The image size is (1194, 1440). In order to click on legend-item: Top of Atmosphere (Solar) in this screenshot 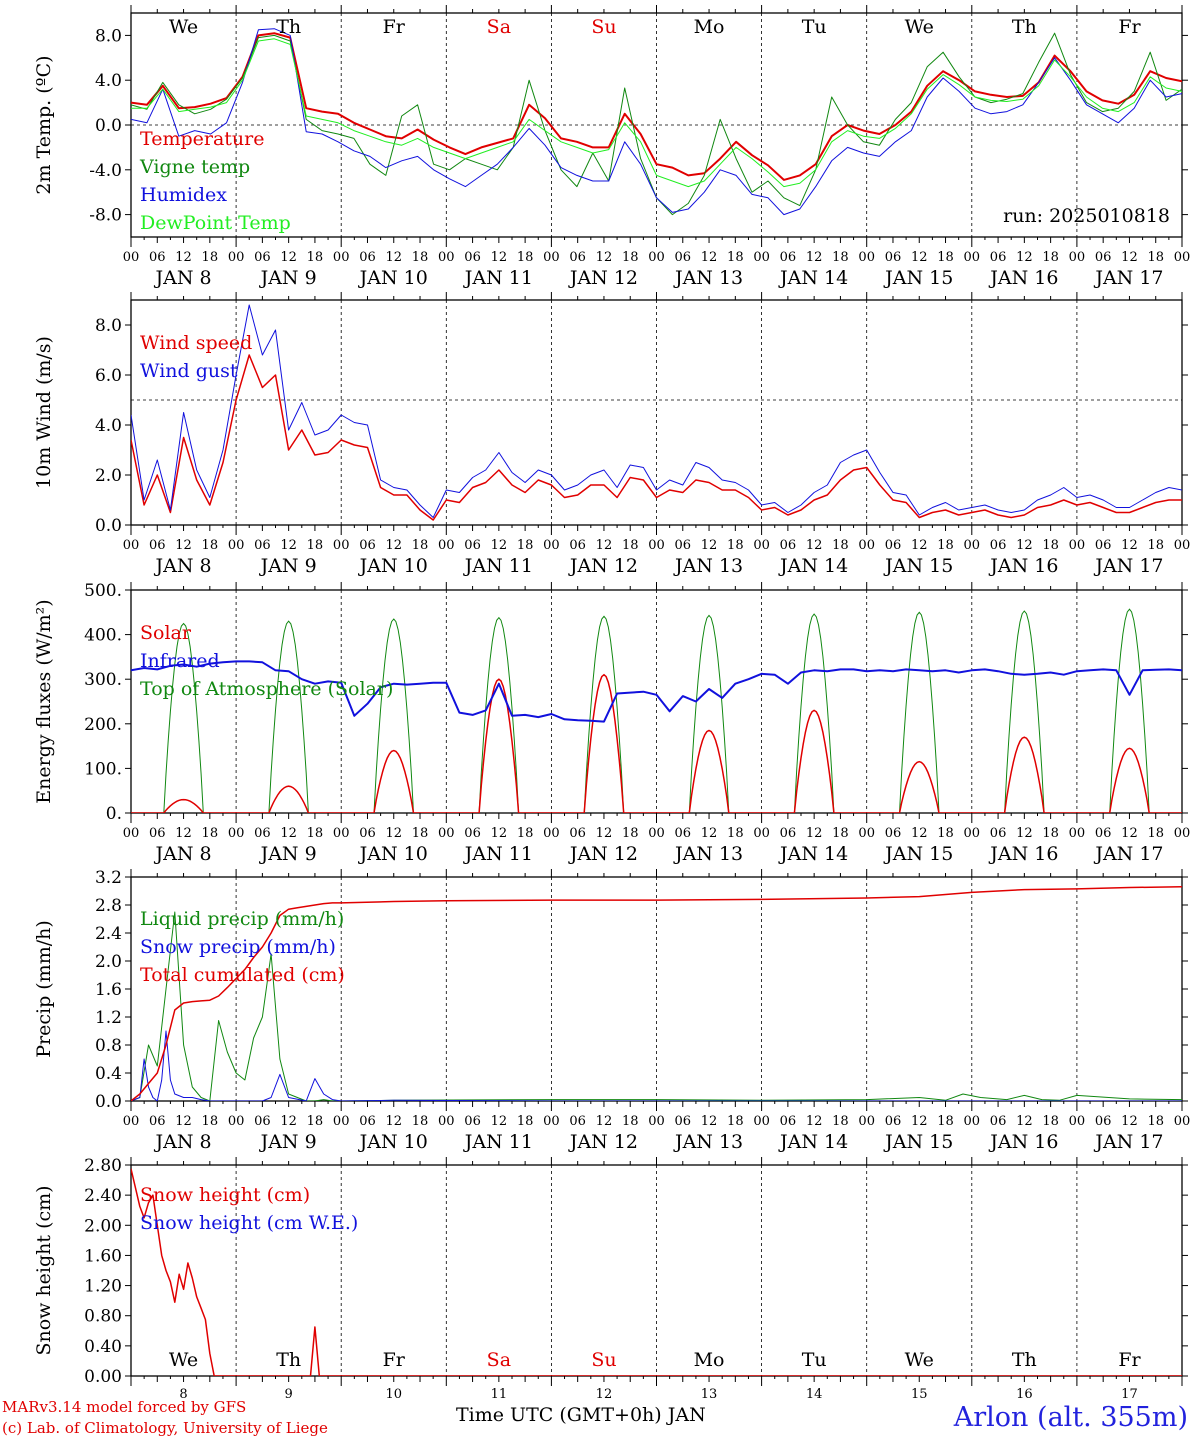, I will do `click(266, 689)`.